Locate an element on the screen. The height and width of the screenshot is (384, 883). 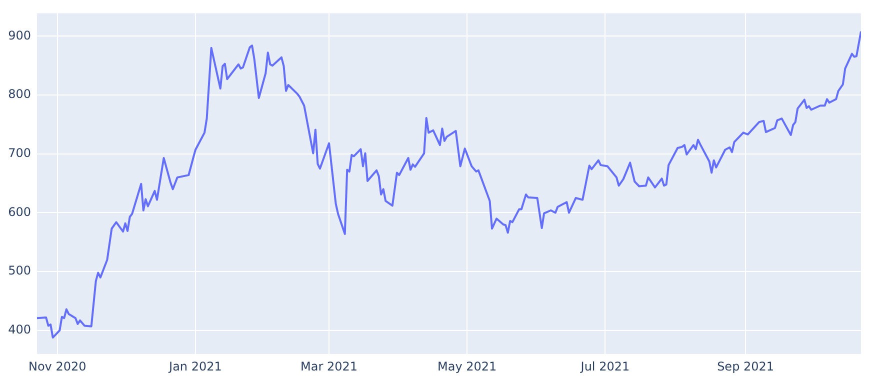
y-tick-label: 800 is located at coordinates (19, 94).